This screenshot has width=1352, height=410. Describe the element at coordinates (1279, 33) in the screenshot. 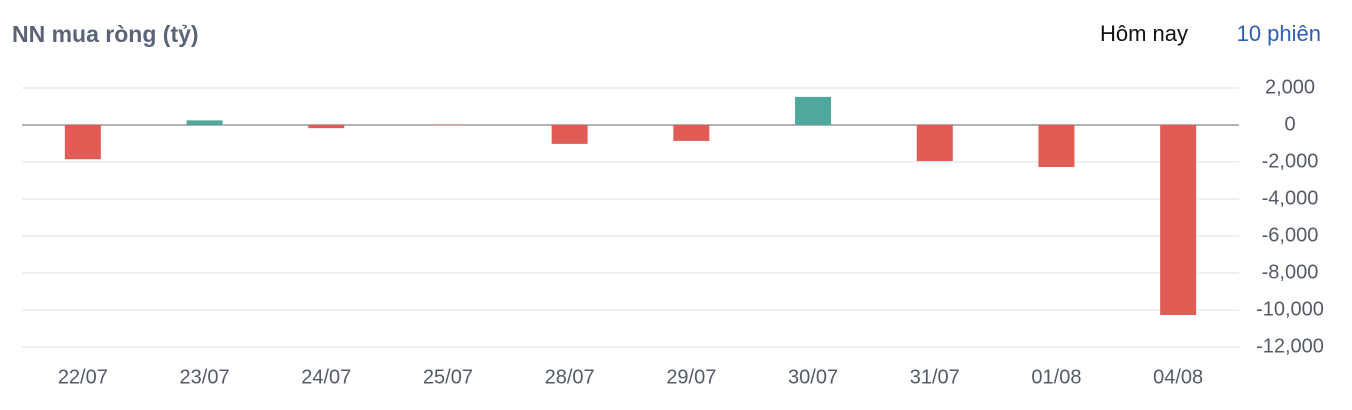

I see `tab-10-sessions: 10 phiên` at that location.